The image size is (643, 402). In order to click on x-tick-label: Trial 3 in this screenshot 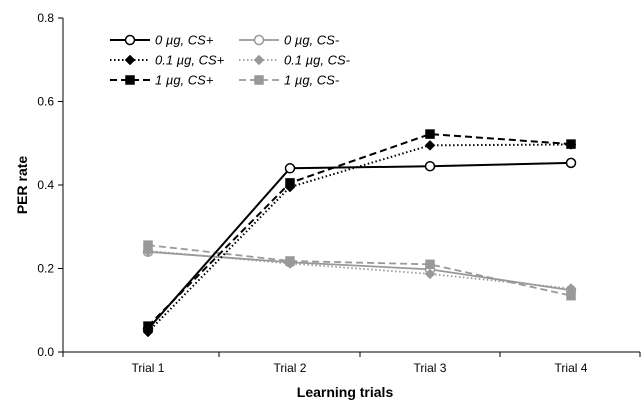, I will do `click(430, 368)`.